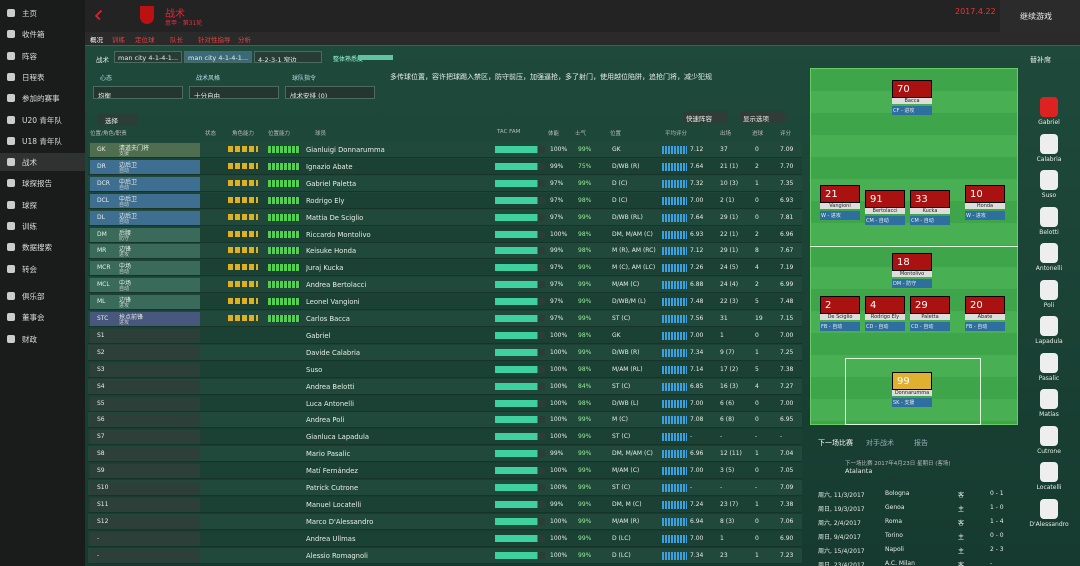 This screenshot has height=566, width=1080. I want to click on nav-item: U20 青年队, so click(42, 120).